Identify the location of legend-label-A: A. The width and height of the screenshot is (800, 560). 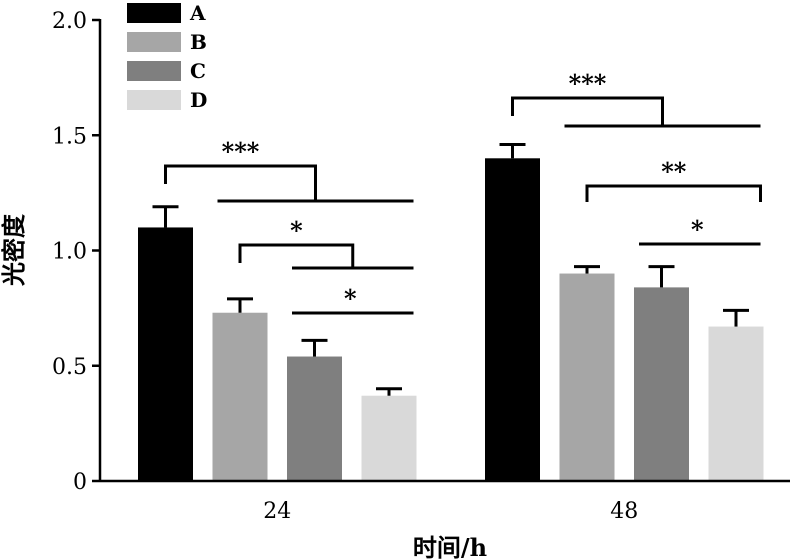
(197, 13).